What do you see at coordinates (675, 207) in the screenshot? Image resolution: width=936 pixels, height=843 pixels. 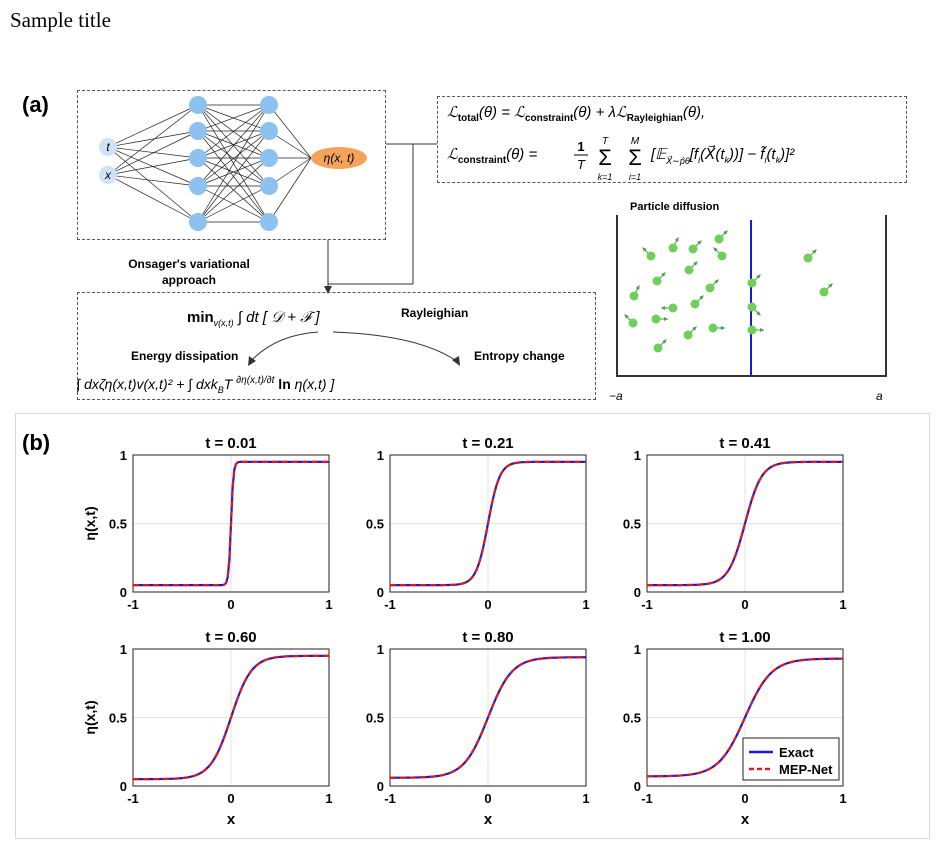 I see `particle-diffusion-title: Particle diffusion` at bounding box center [675, 207].